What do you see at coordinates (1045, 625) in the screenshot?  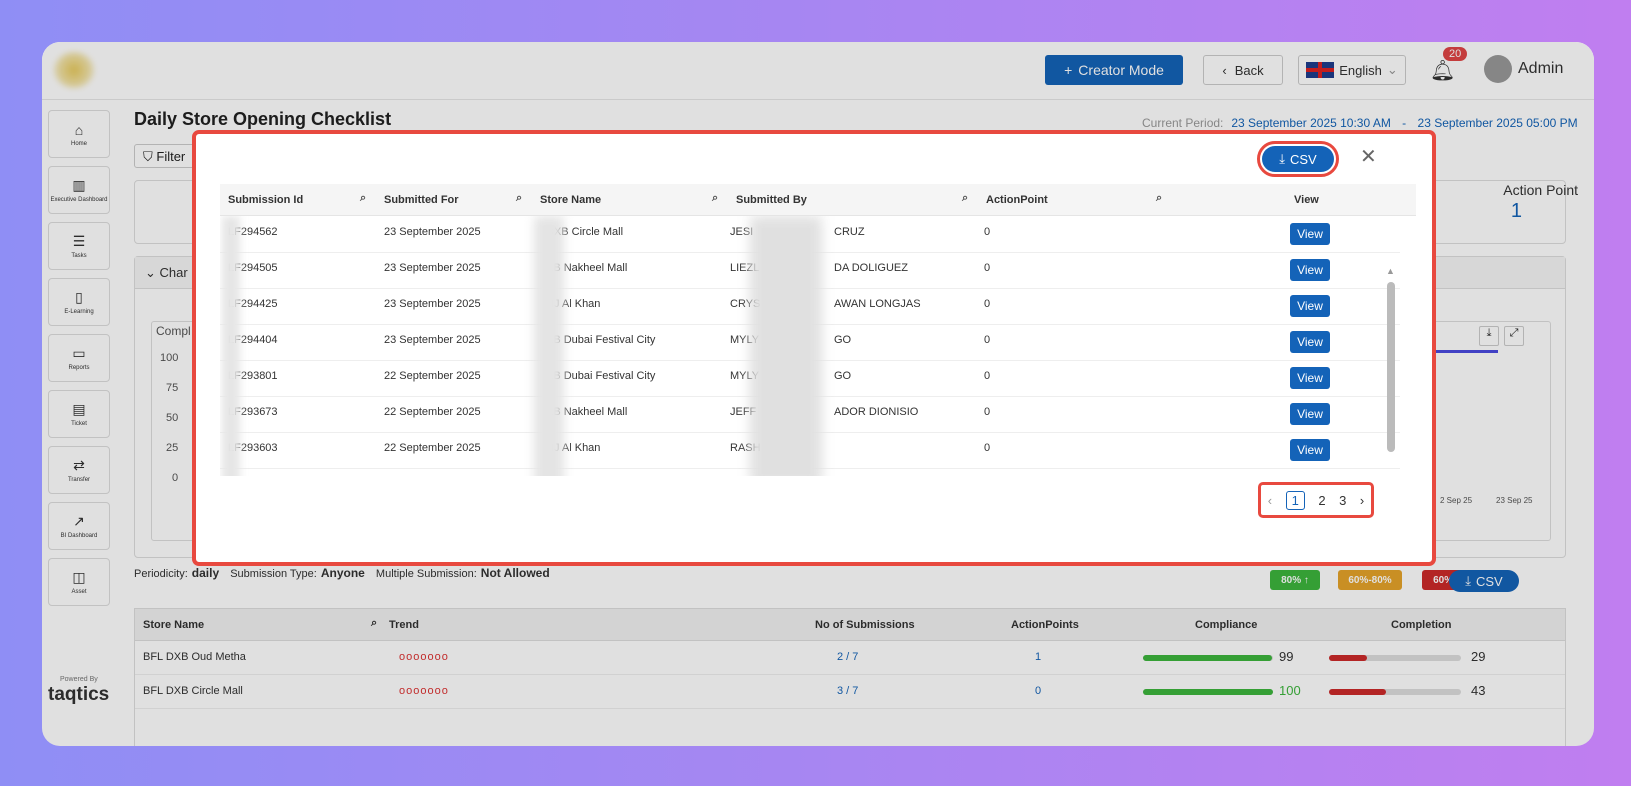 I see `col-actionpoints: ActionPoints` at bounding box center [1045, 625].